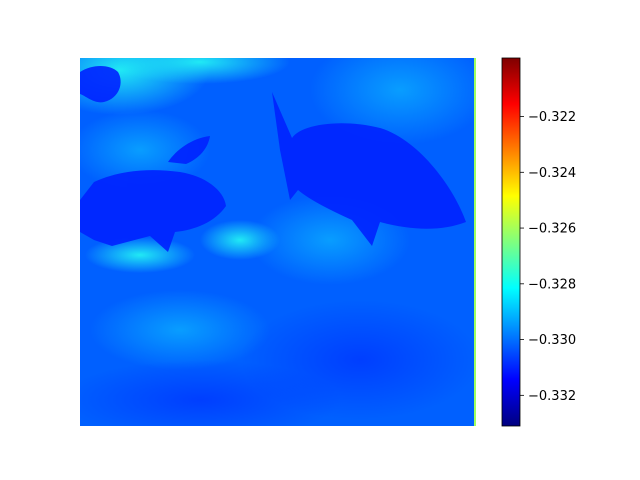  I want to click on colorbar-ticks: −0.332 −0.330 −0.328 −0.326 −0.324 −0.322, so click(548, 257).